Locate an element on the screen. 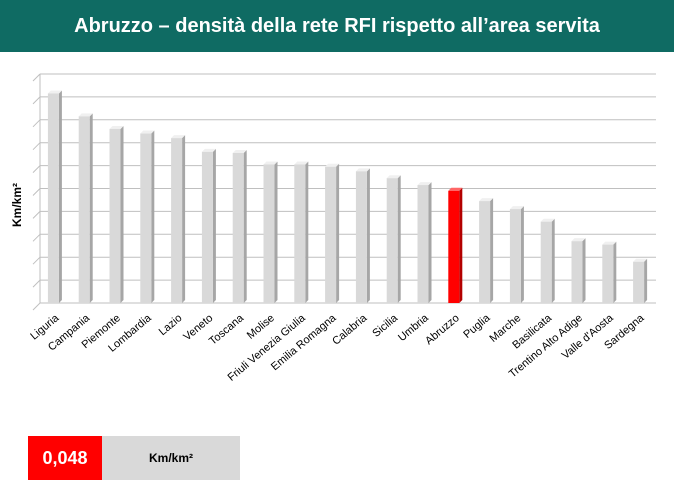  bar-toscana is located at coordinates (239, 226).